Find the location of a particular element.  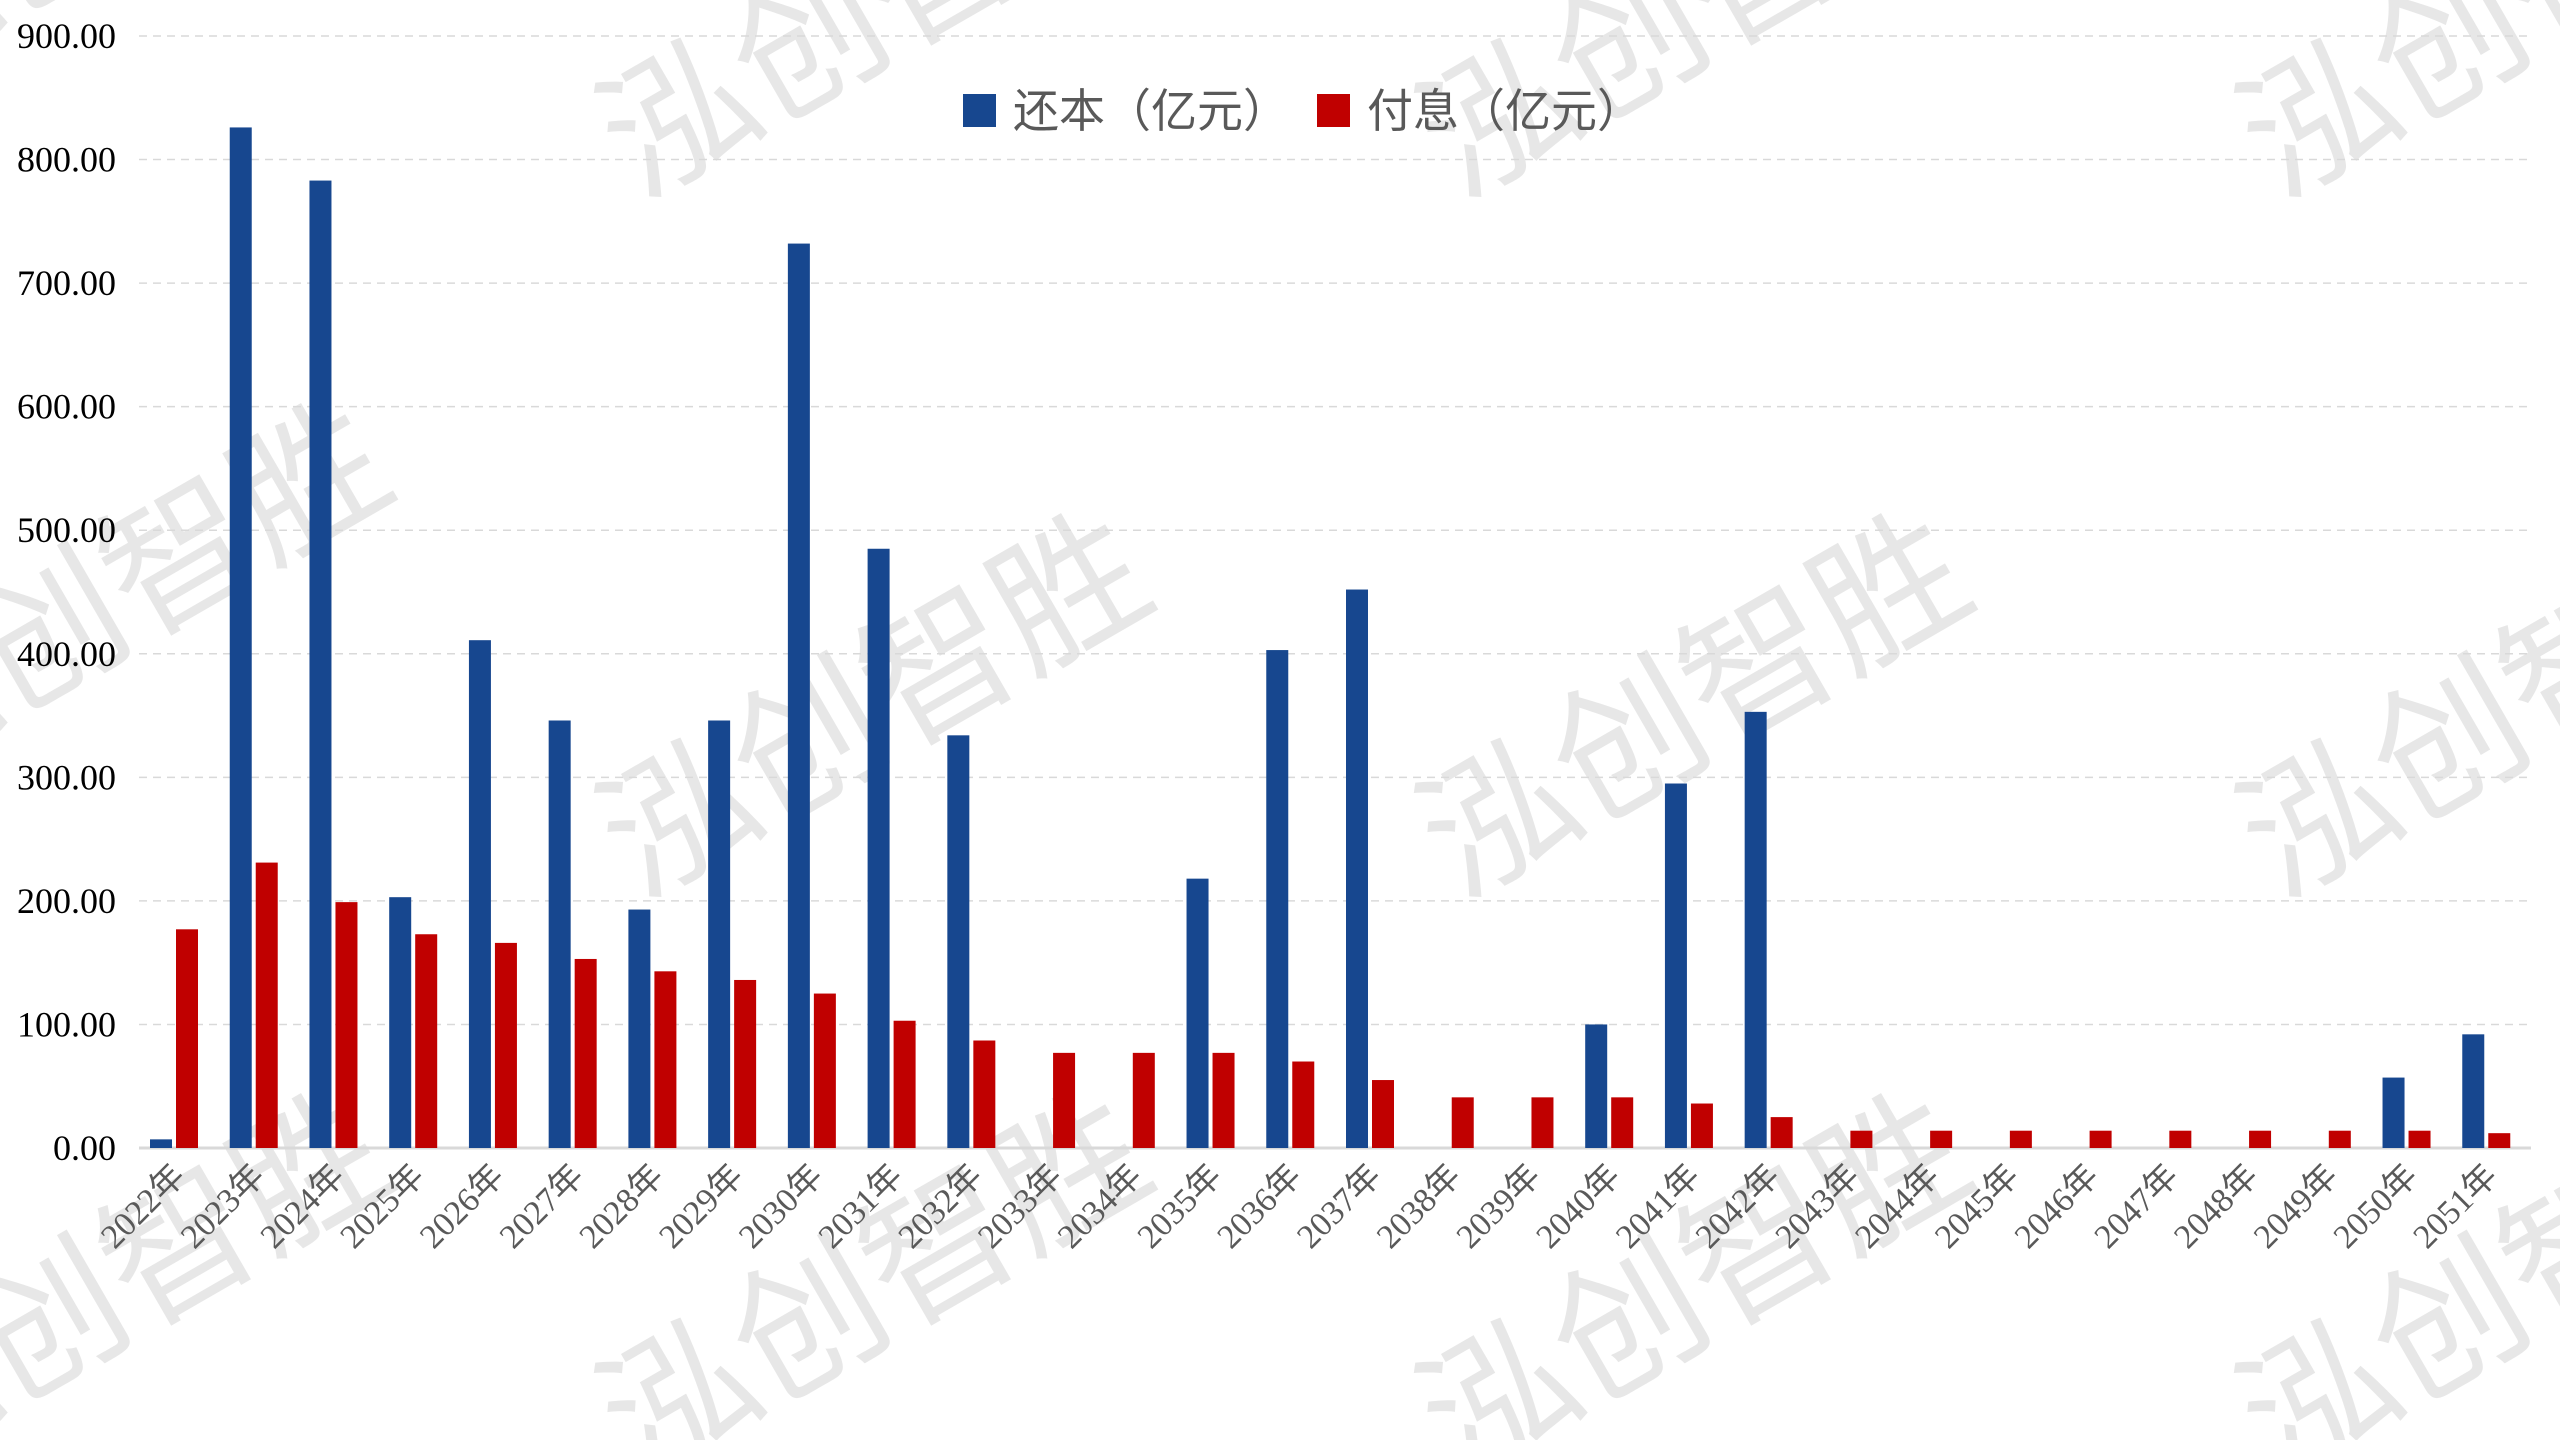

x-tick-label: 2026年 is located at coordinates (461, 1206).